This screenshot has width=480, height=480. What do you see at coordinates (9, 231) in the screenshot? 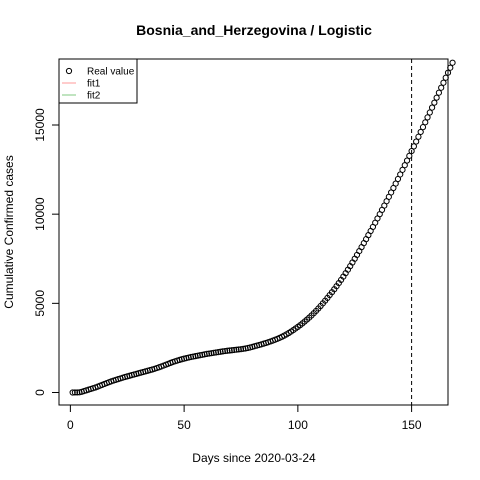
I see `y-axis-title: Cumulative Confirmed cases` at bounding box center [9, 231].